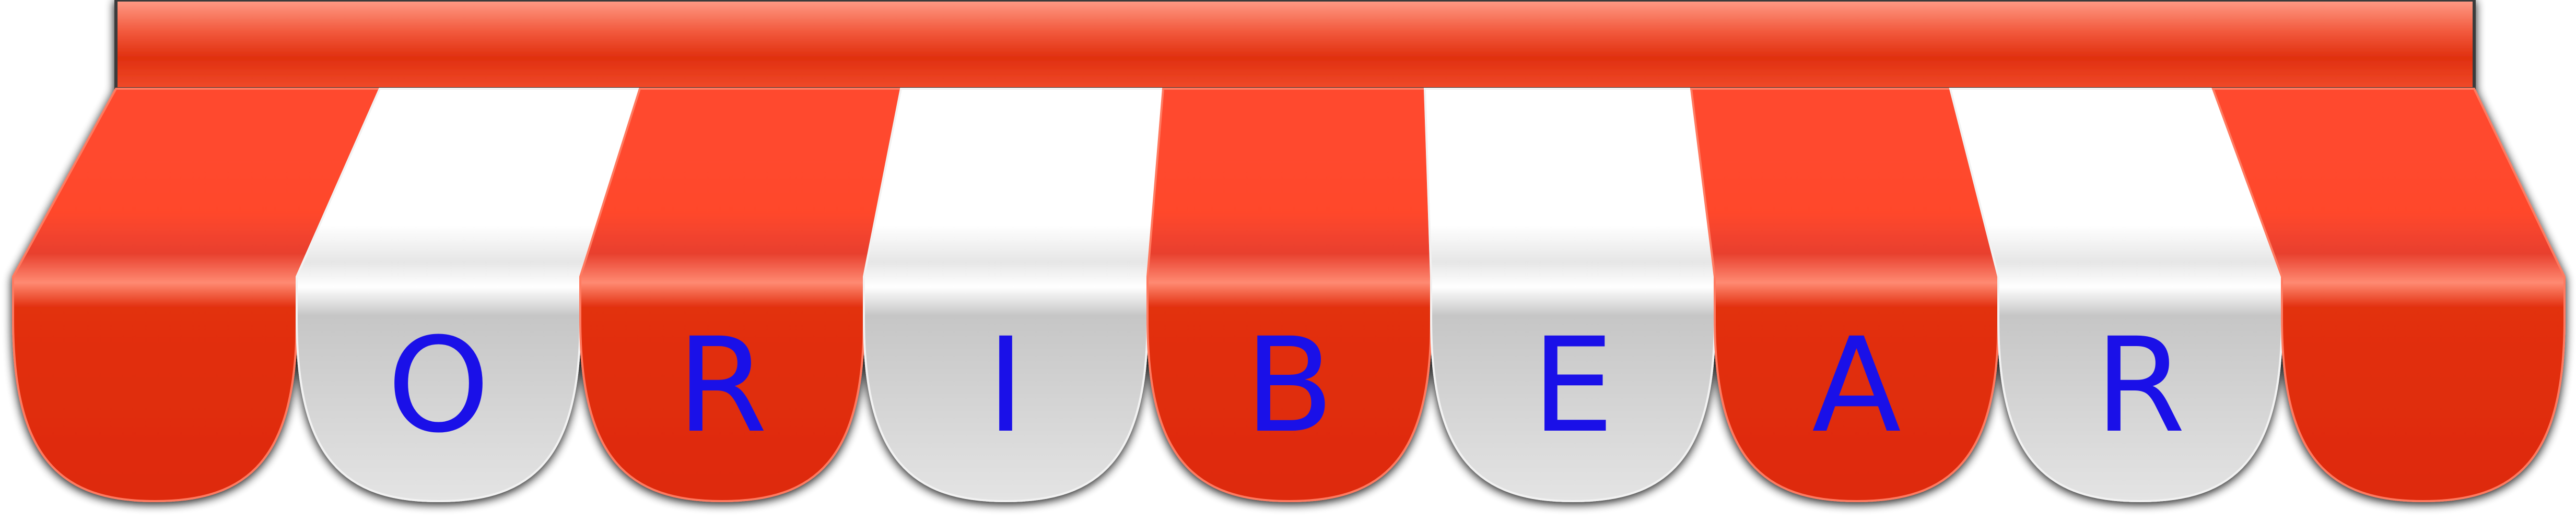 The image size is (2576, 522). I want to click on awning-letter: B, so click(1289, 385).